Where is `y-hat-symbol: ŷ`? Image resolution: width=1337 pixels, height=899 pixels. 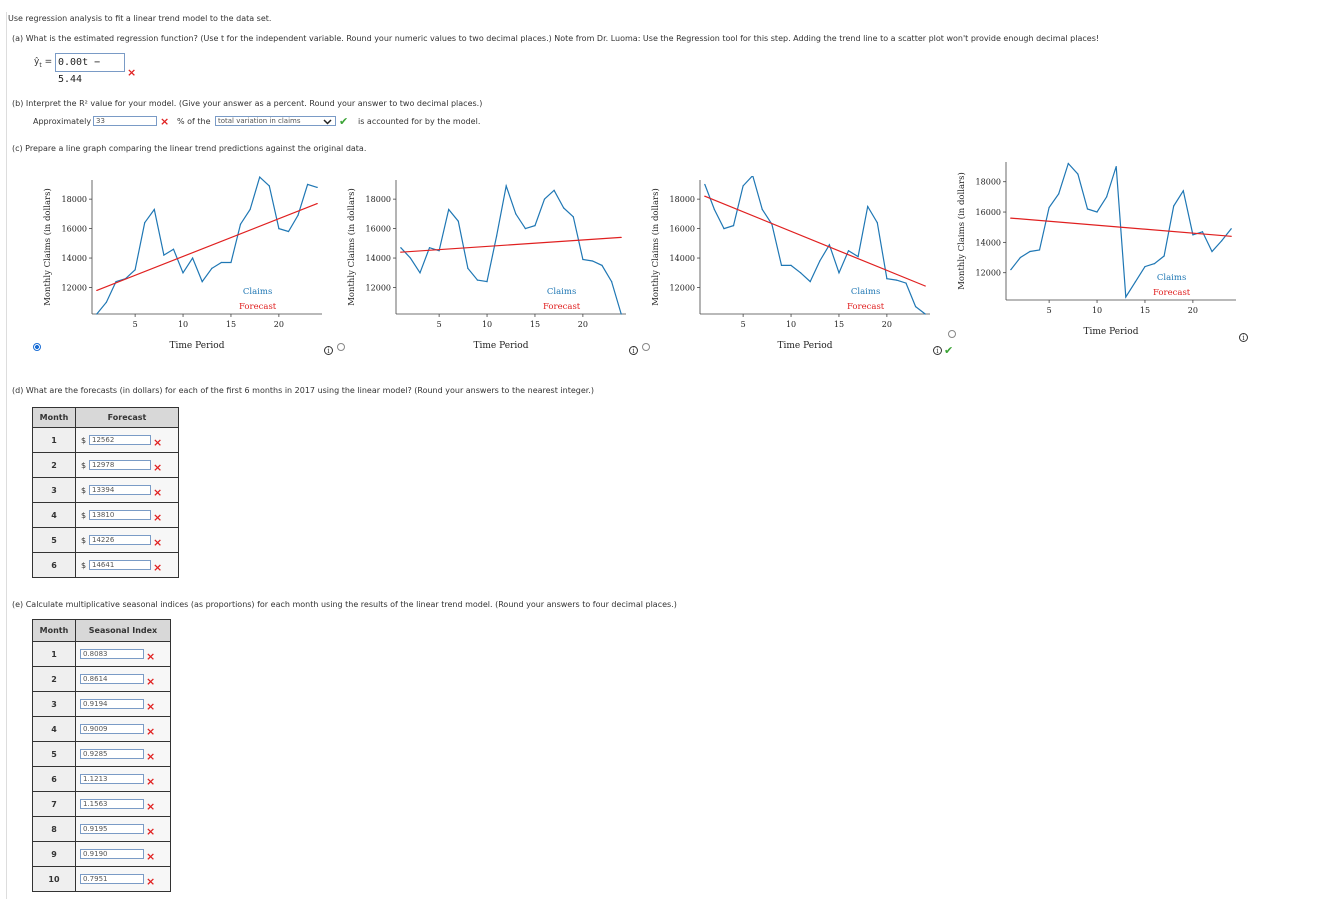 y-hat-symbol: ŷ is located at coordinates (37, 62).